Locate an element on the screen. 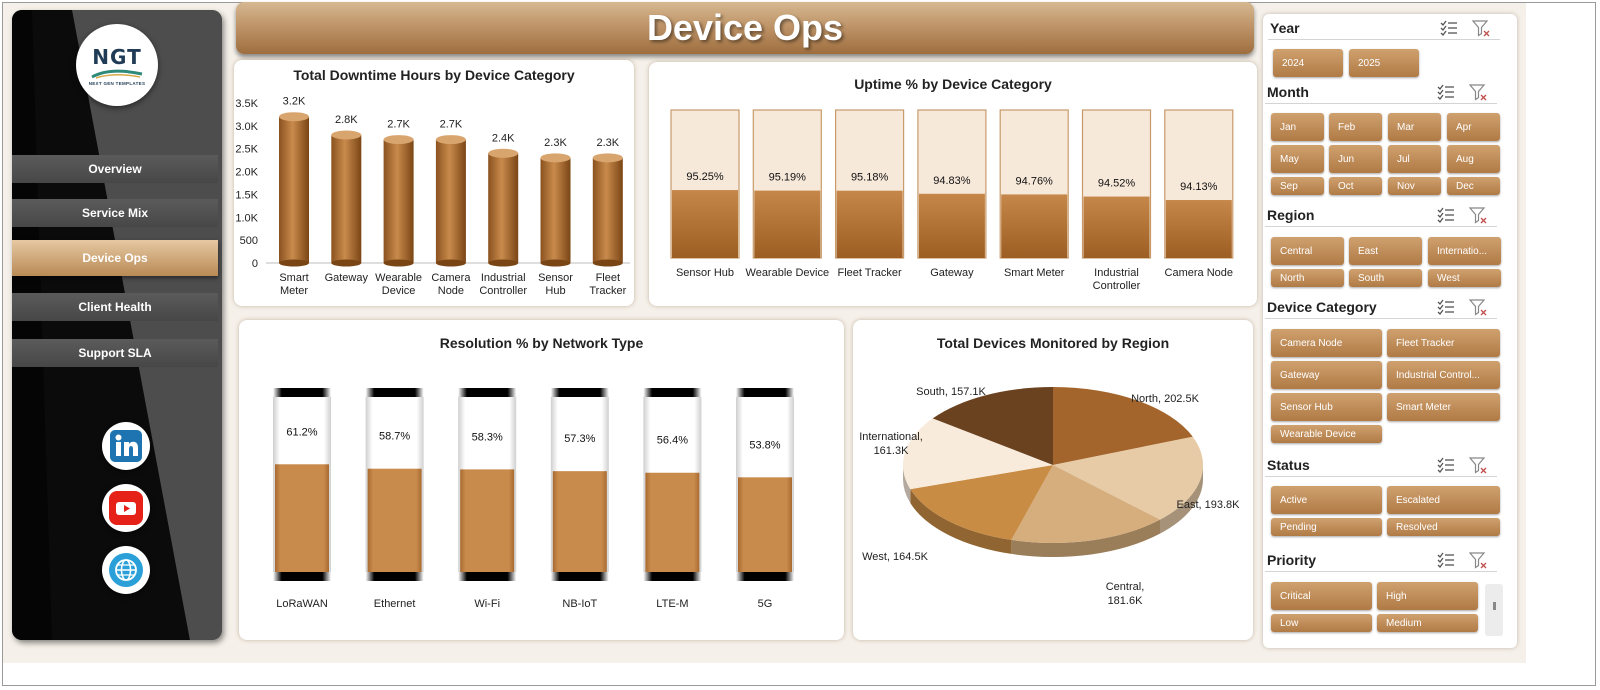  slicer-title: Status is located at coordinates (1288, 465).